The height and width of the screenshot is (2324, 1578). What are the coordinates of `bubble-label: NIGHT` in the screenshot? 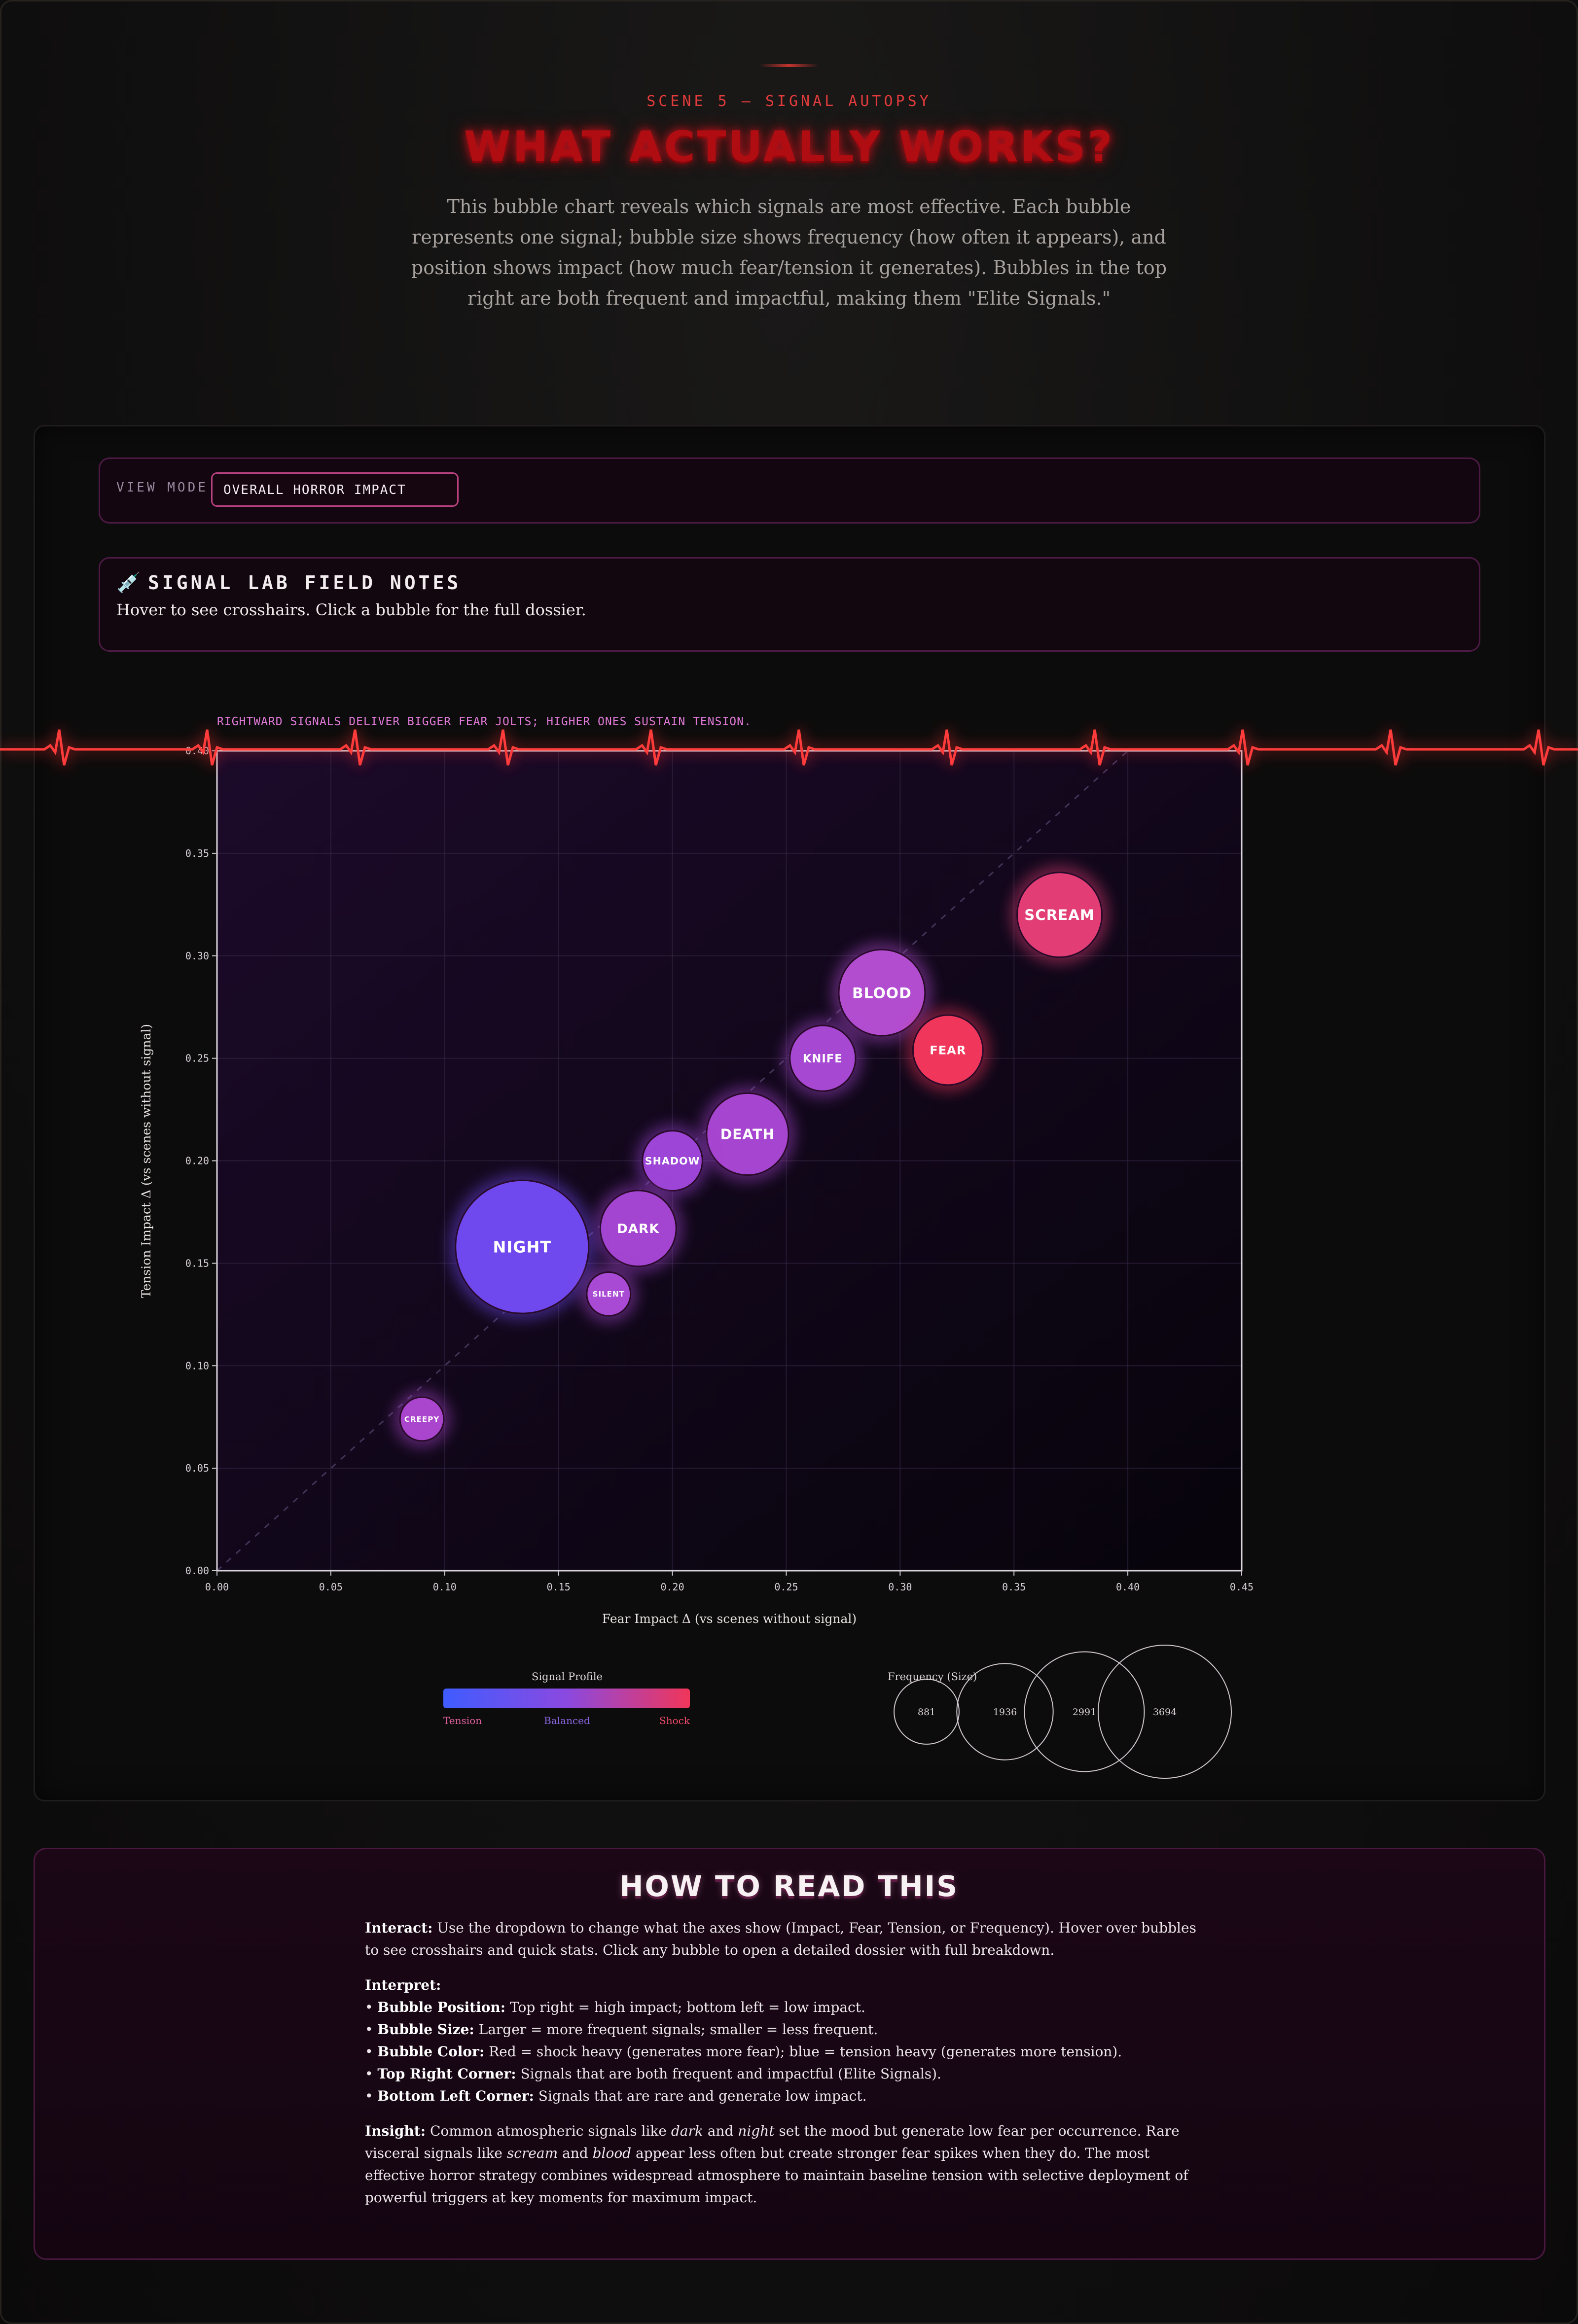 It's located at (522, 1247).